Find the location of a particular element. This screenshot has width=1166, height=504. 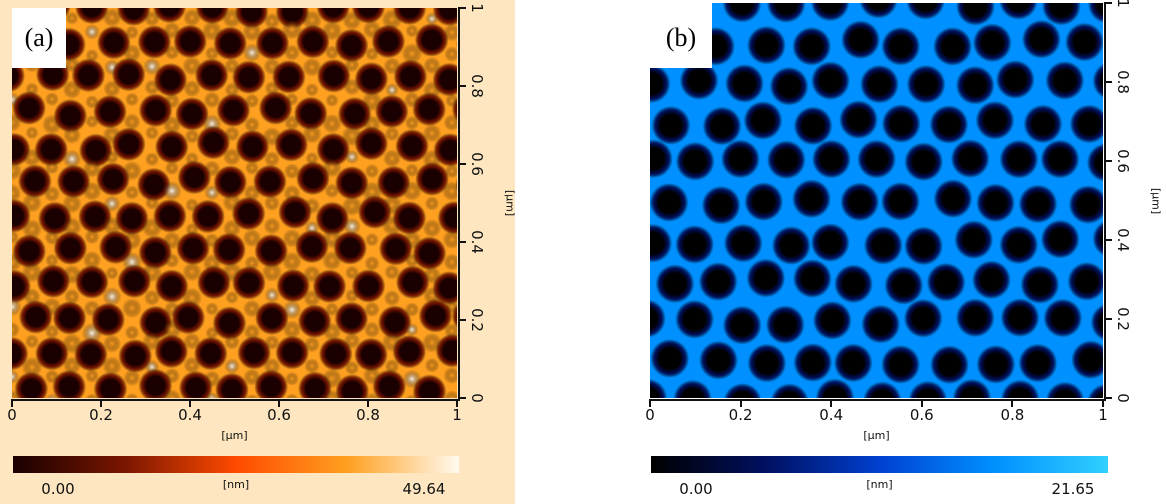

colorbar-max-label: 21.65 is located at coordinates (1073, 489).